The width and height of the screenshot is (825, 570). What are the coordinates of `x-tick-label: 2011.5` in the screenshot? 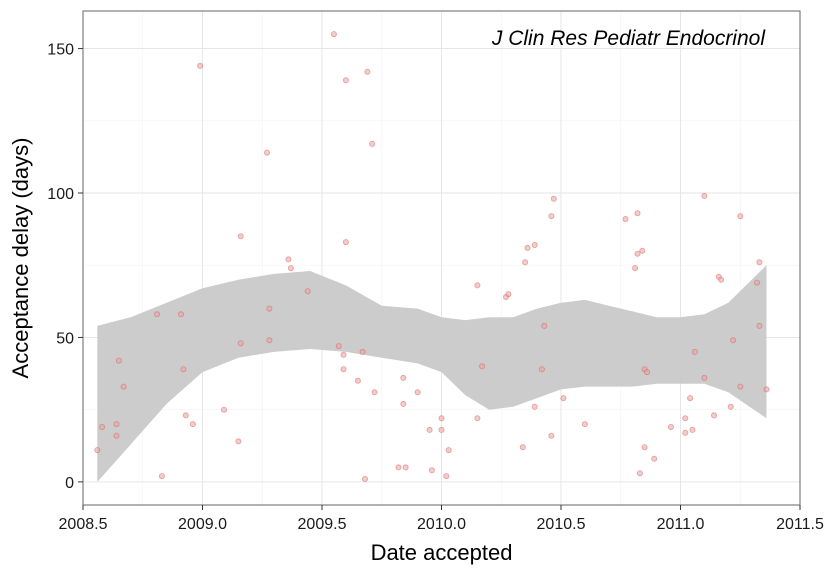 It's located at (800, 524).